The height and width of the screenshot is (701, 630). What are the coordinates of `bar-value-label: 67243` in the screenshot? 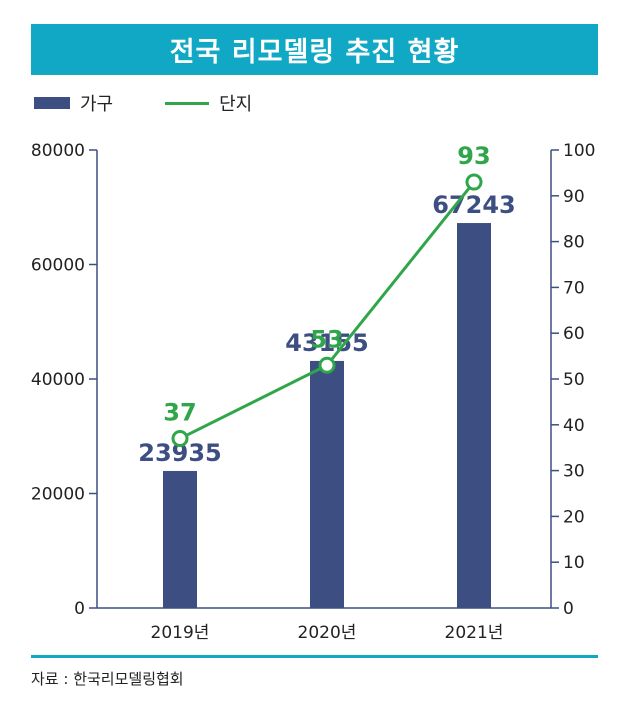 It's located at (474, 205).